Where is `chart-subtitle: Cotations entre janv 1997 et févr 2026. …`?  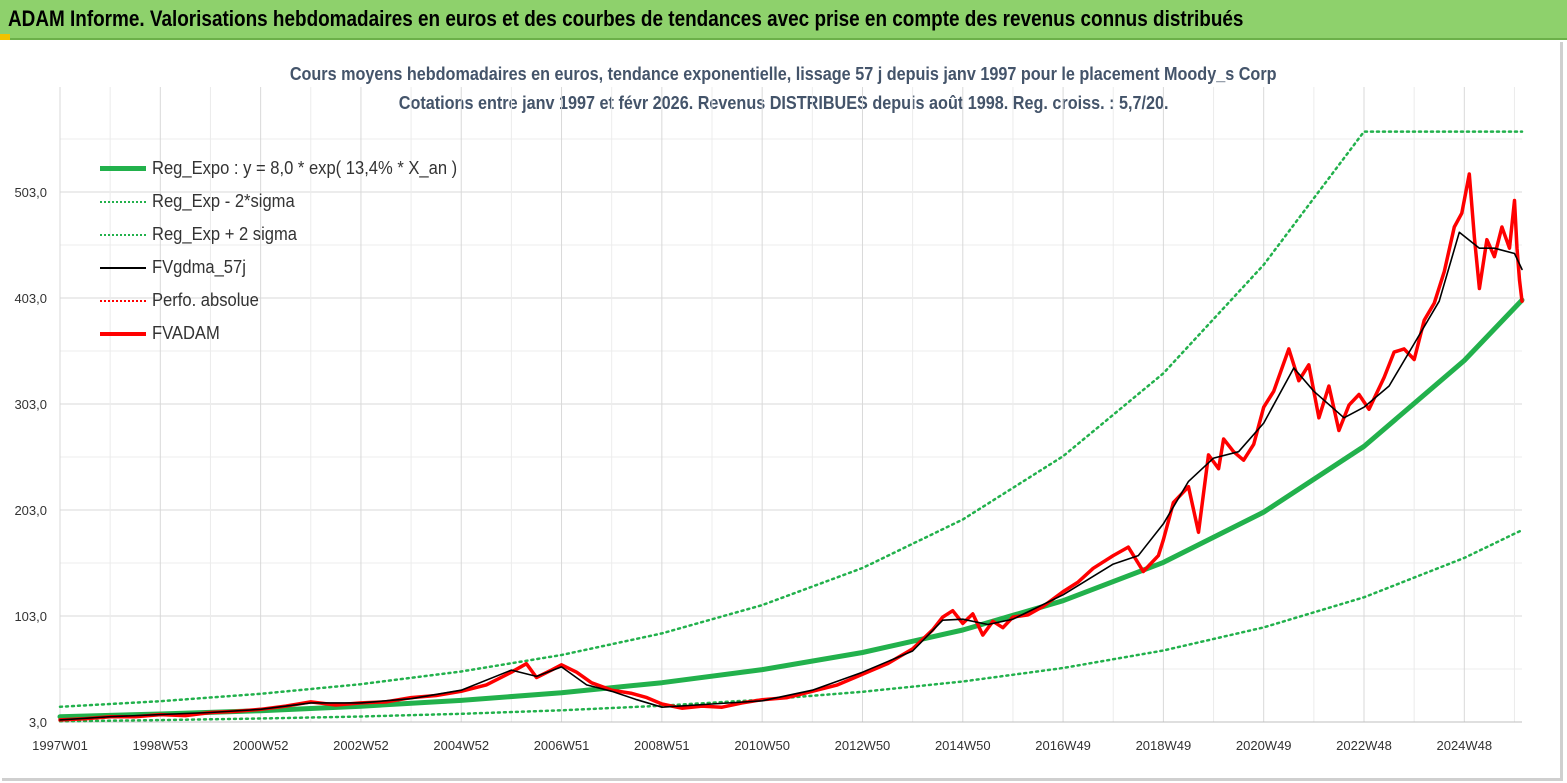
chart-subtitle: Cotations entre janv 1997 et févr 2026. … is located at coordinates (783, 103).